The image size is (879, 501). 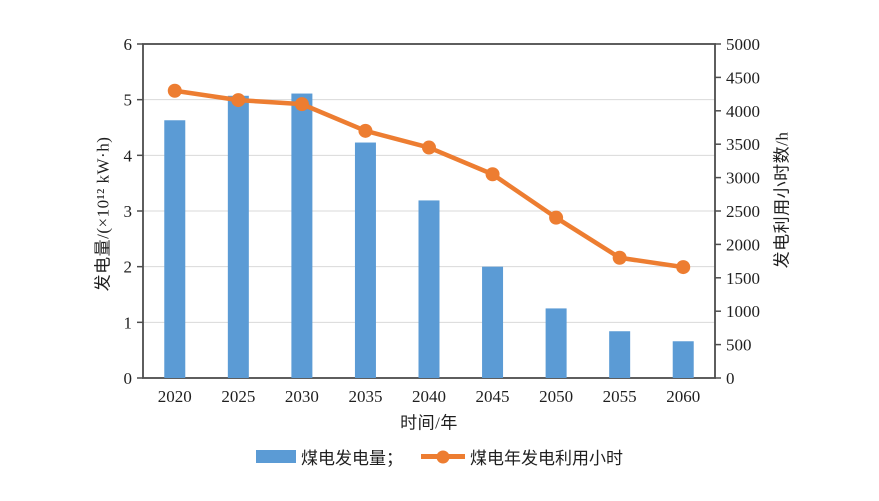 What do you see at coordinates (103, 214) in the screenshot?
I see `y-left-axis-title: 发电量/(×10¹² kW·h)` at bounding box center [103, 214].